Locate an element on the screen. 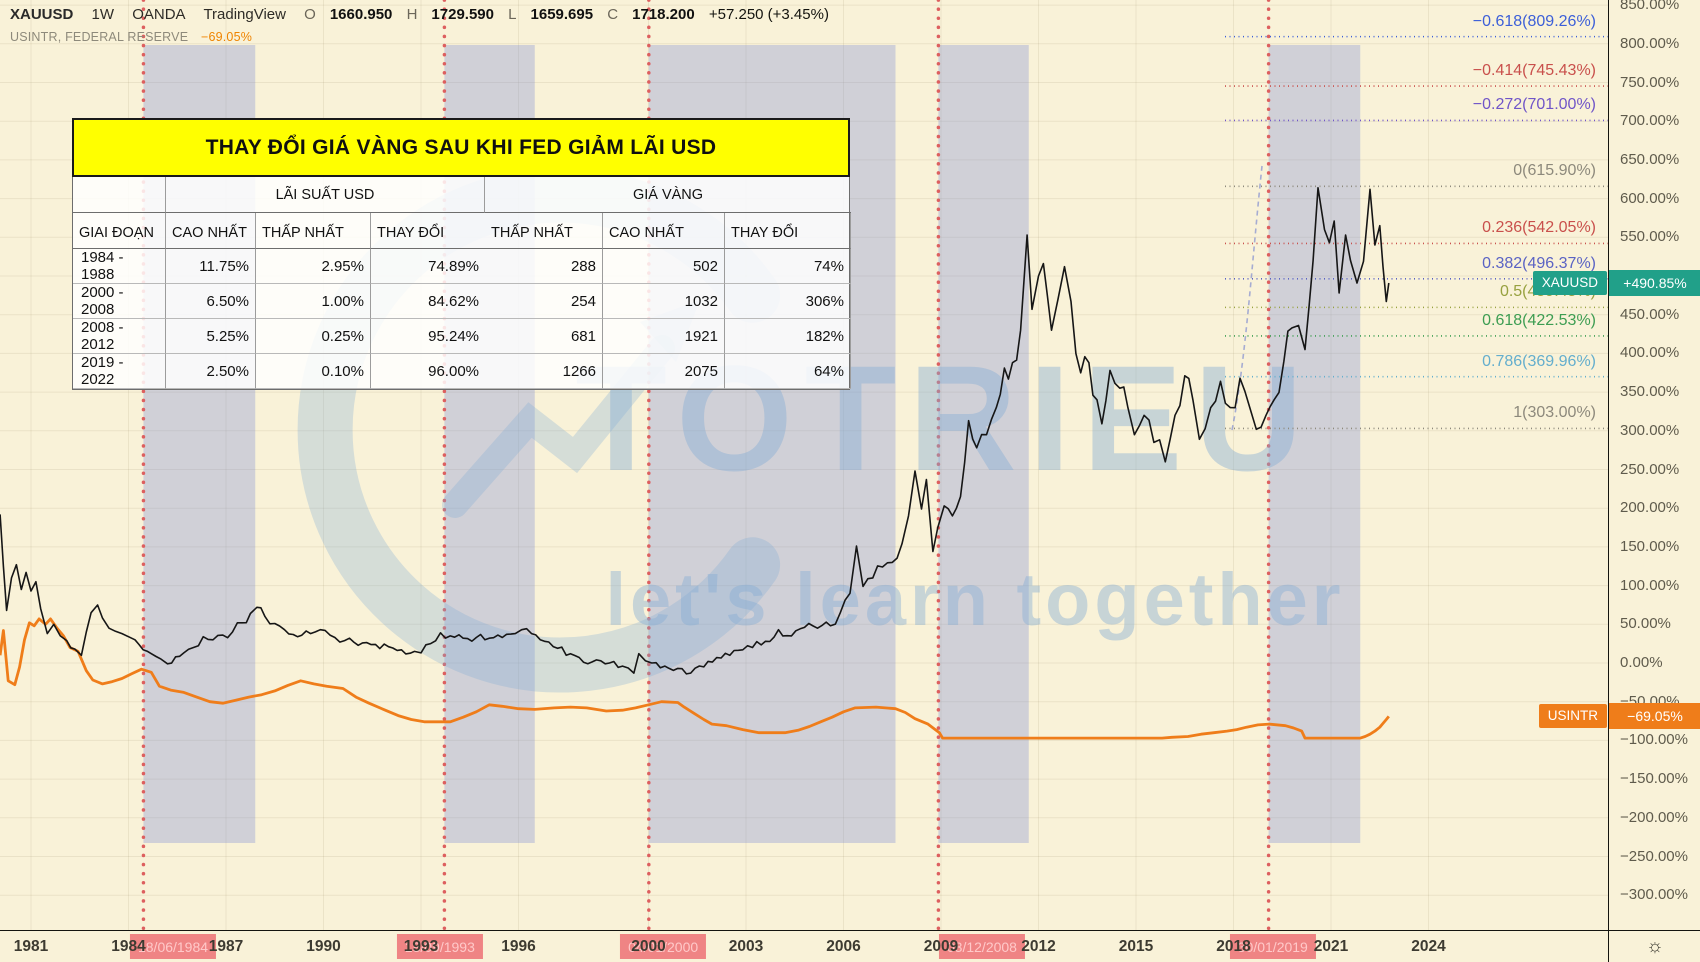  table-value: 0.10% is located at coordinates (313, 371).